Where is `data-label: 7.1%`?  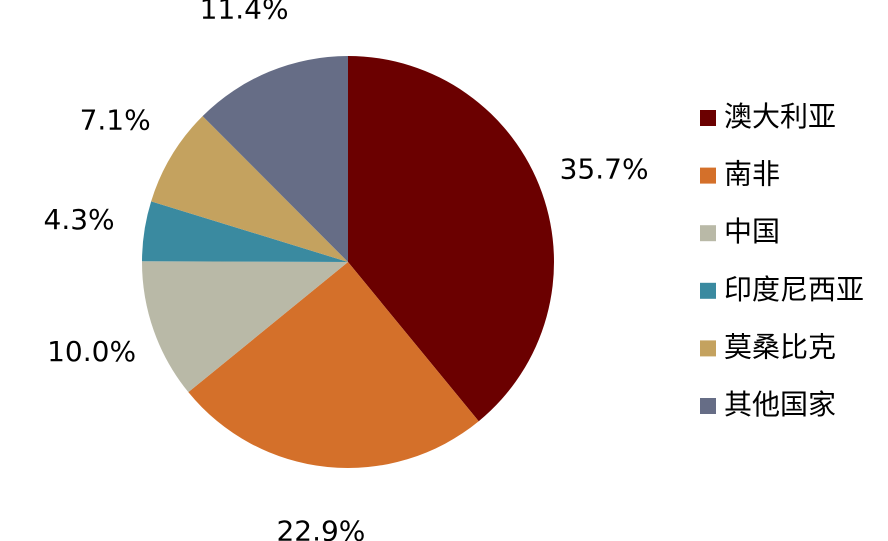
data-label: 7.1% is located at coordinates (115, 119).